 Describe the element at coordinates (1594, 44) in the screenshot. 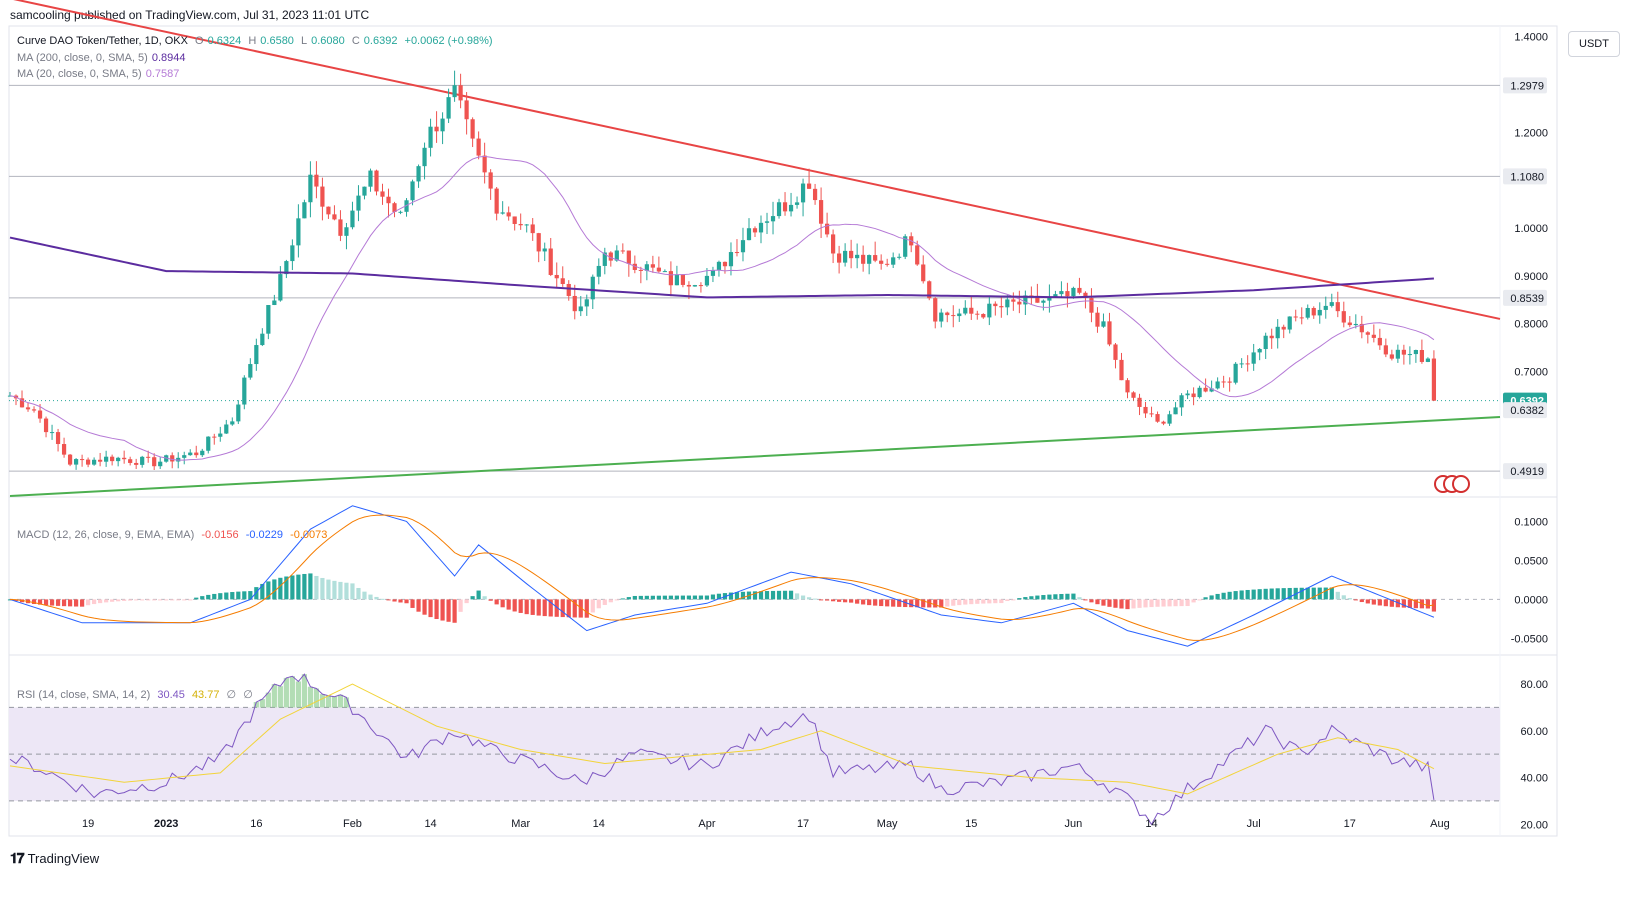

I see `currency-button: USDT` at that location.